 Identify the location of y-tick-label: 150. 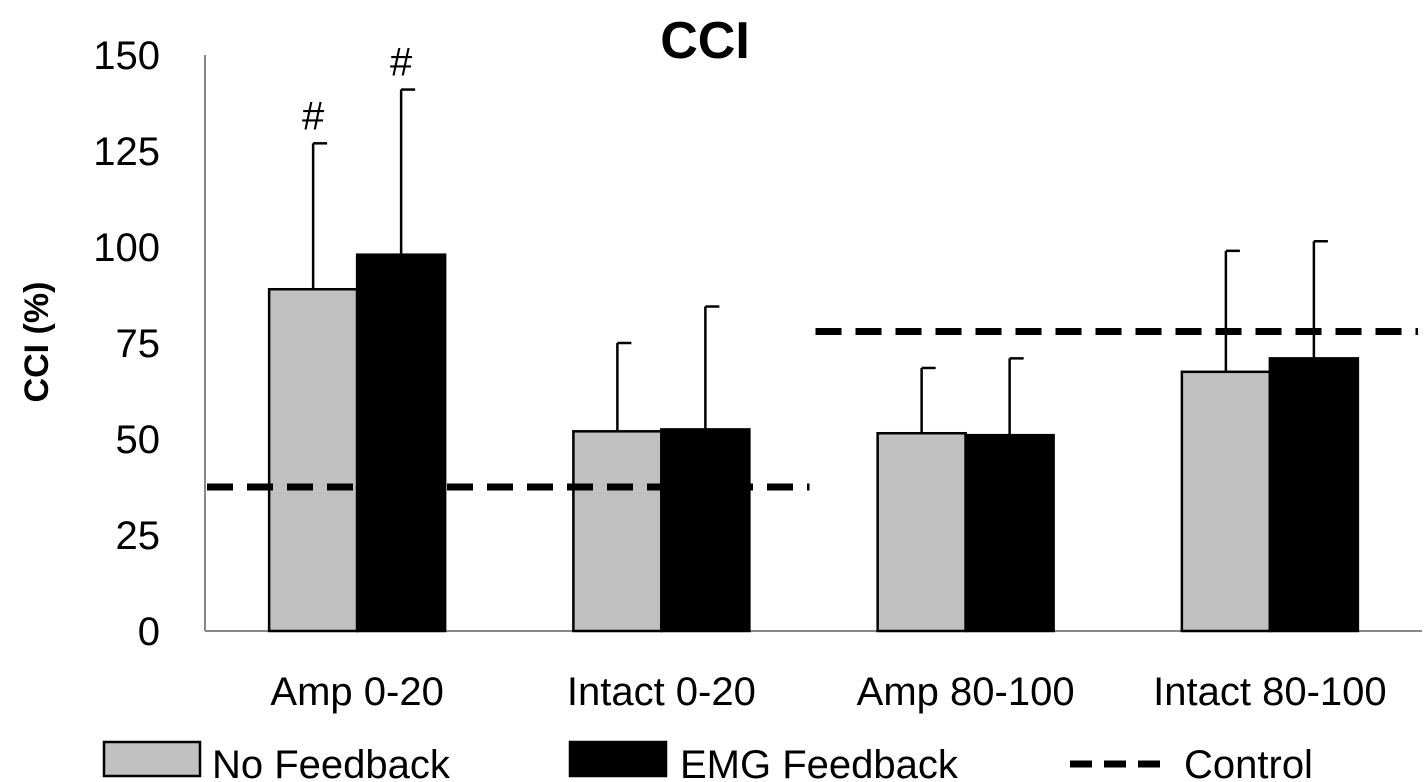
(126, 56).